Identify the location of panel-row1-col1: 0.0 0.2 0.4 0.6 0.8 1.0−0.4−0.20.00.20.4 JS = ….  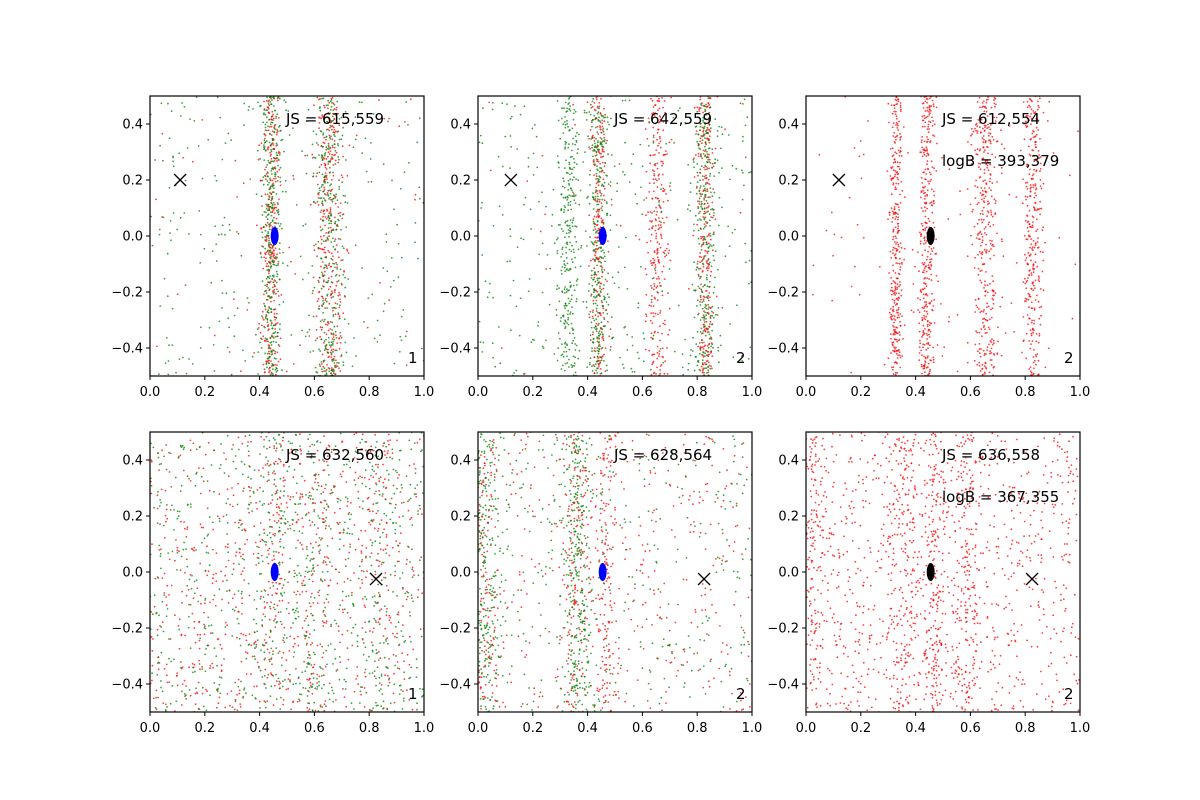
(273, 247).